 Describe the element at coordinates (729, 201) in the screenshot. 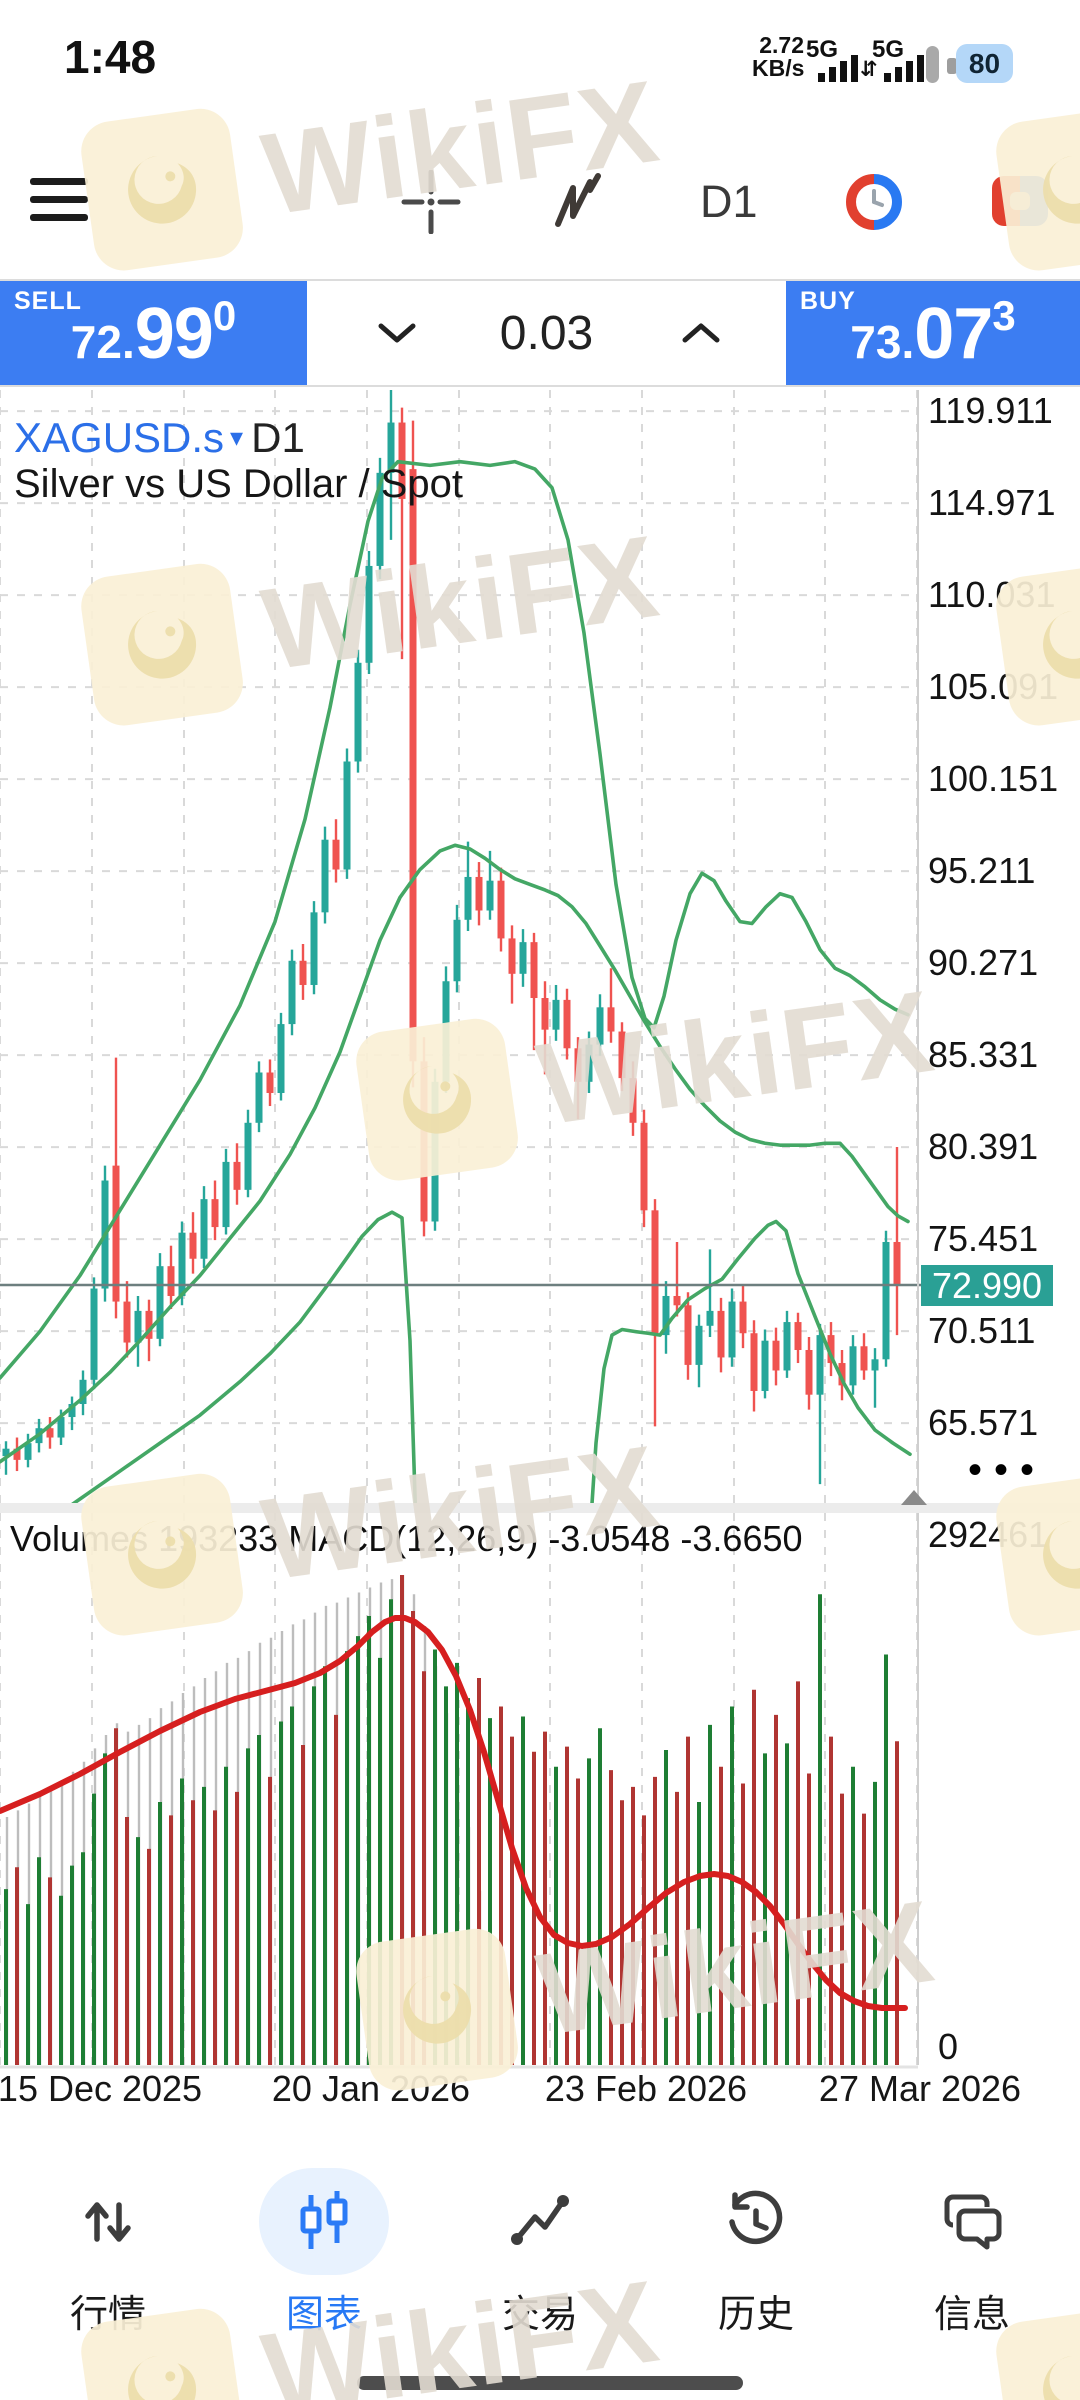

I see `timeframe-button: D1` at that location.